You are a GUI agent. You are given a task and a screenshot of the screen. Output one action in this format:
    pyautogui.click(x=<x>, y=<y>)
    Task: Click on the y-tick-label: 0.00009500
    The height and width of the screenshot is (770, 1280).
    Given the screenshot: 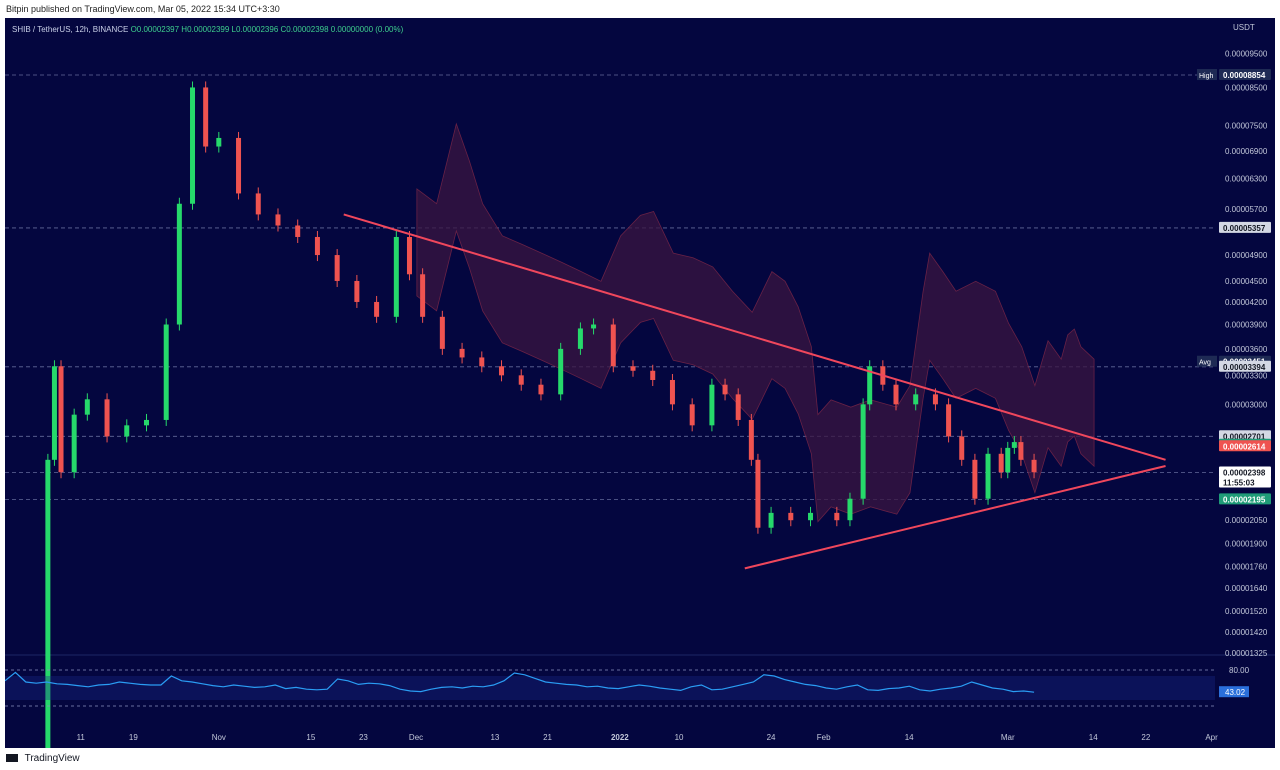 What is the action you would take?
    pyautogui.click(x=1246, y=54)
    